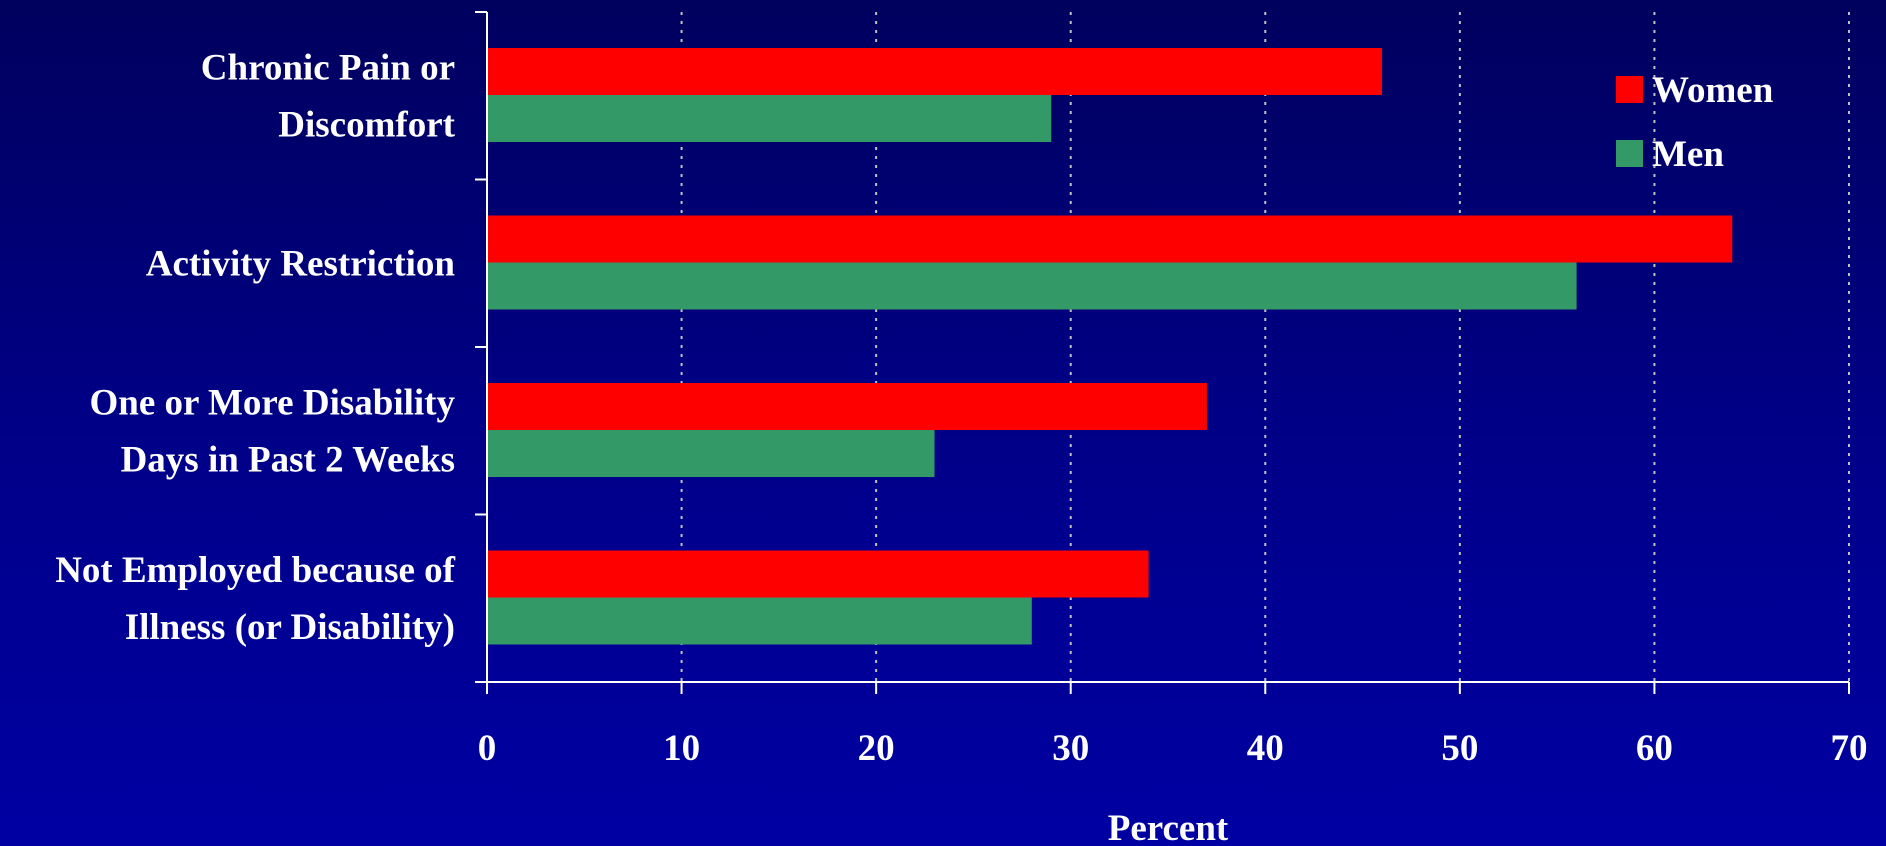  I want to click on x-tick-label-40: 40, so click(1265, 748).